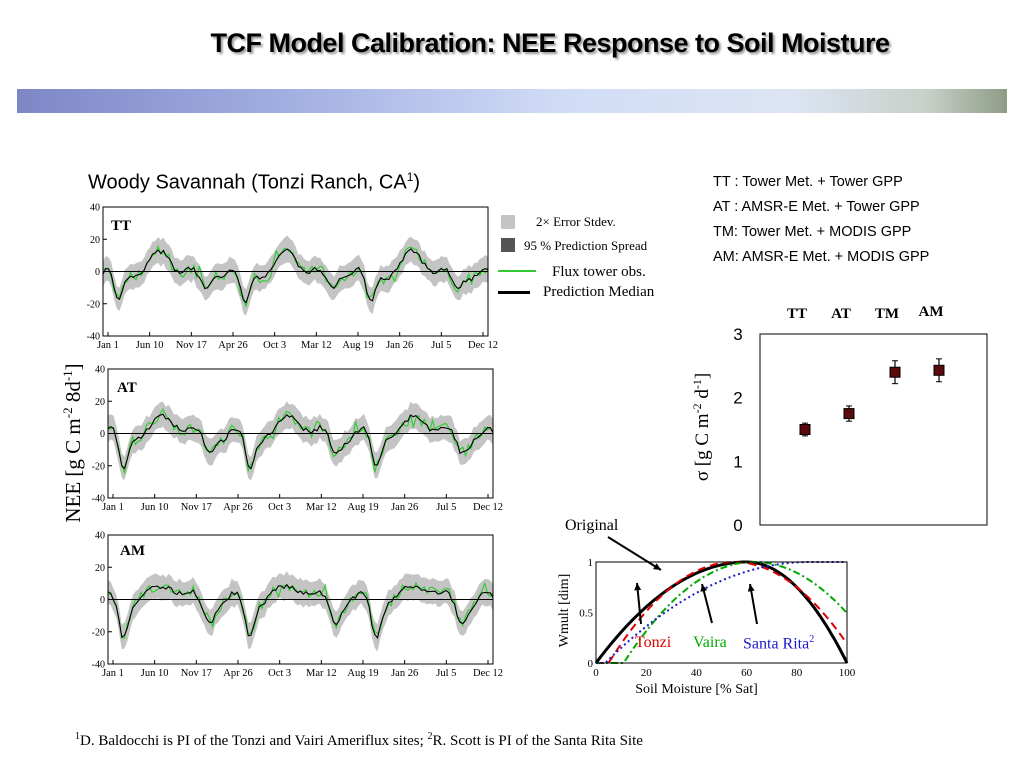 The image size is (1024, 768). What do you see at coordinates (751, 588) in the screenshot?
I see `arrow-santa-rita-head` at bounding box center [751, 588].